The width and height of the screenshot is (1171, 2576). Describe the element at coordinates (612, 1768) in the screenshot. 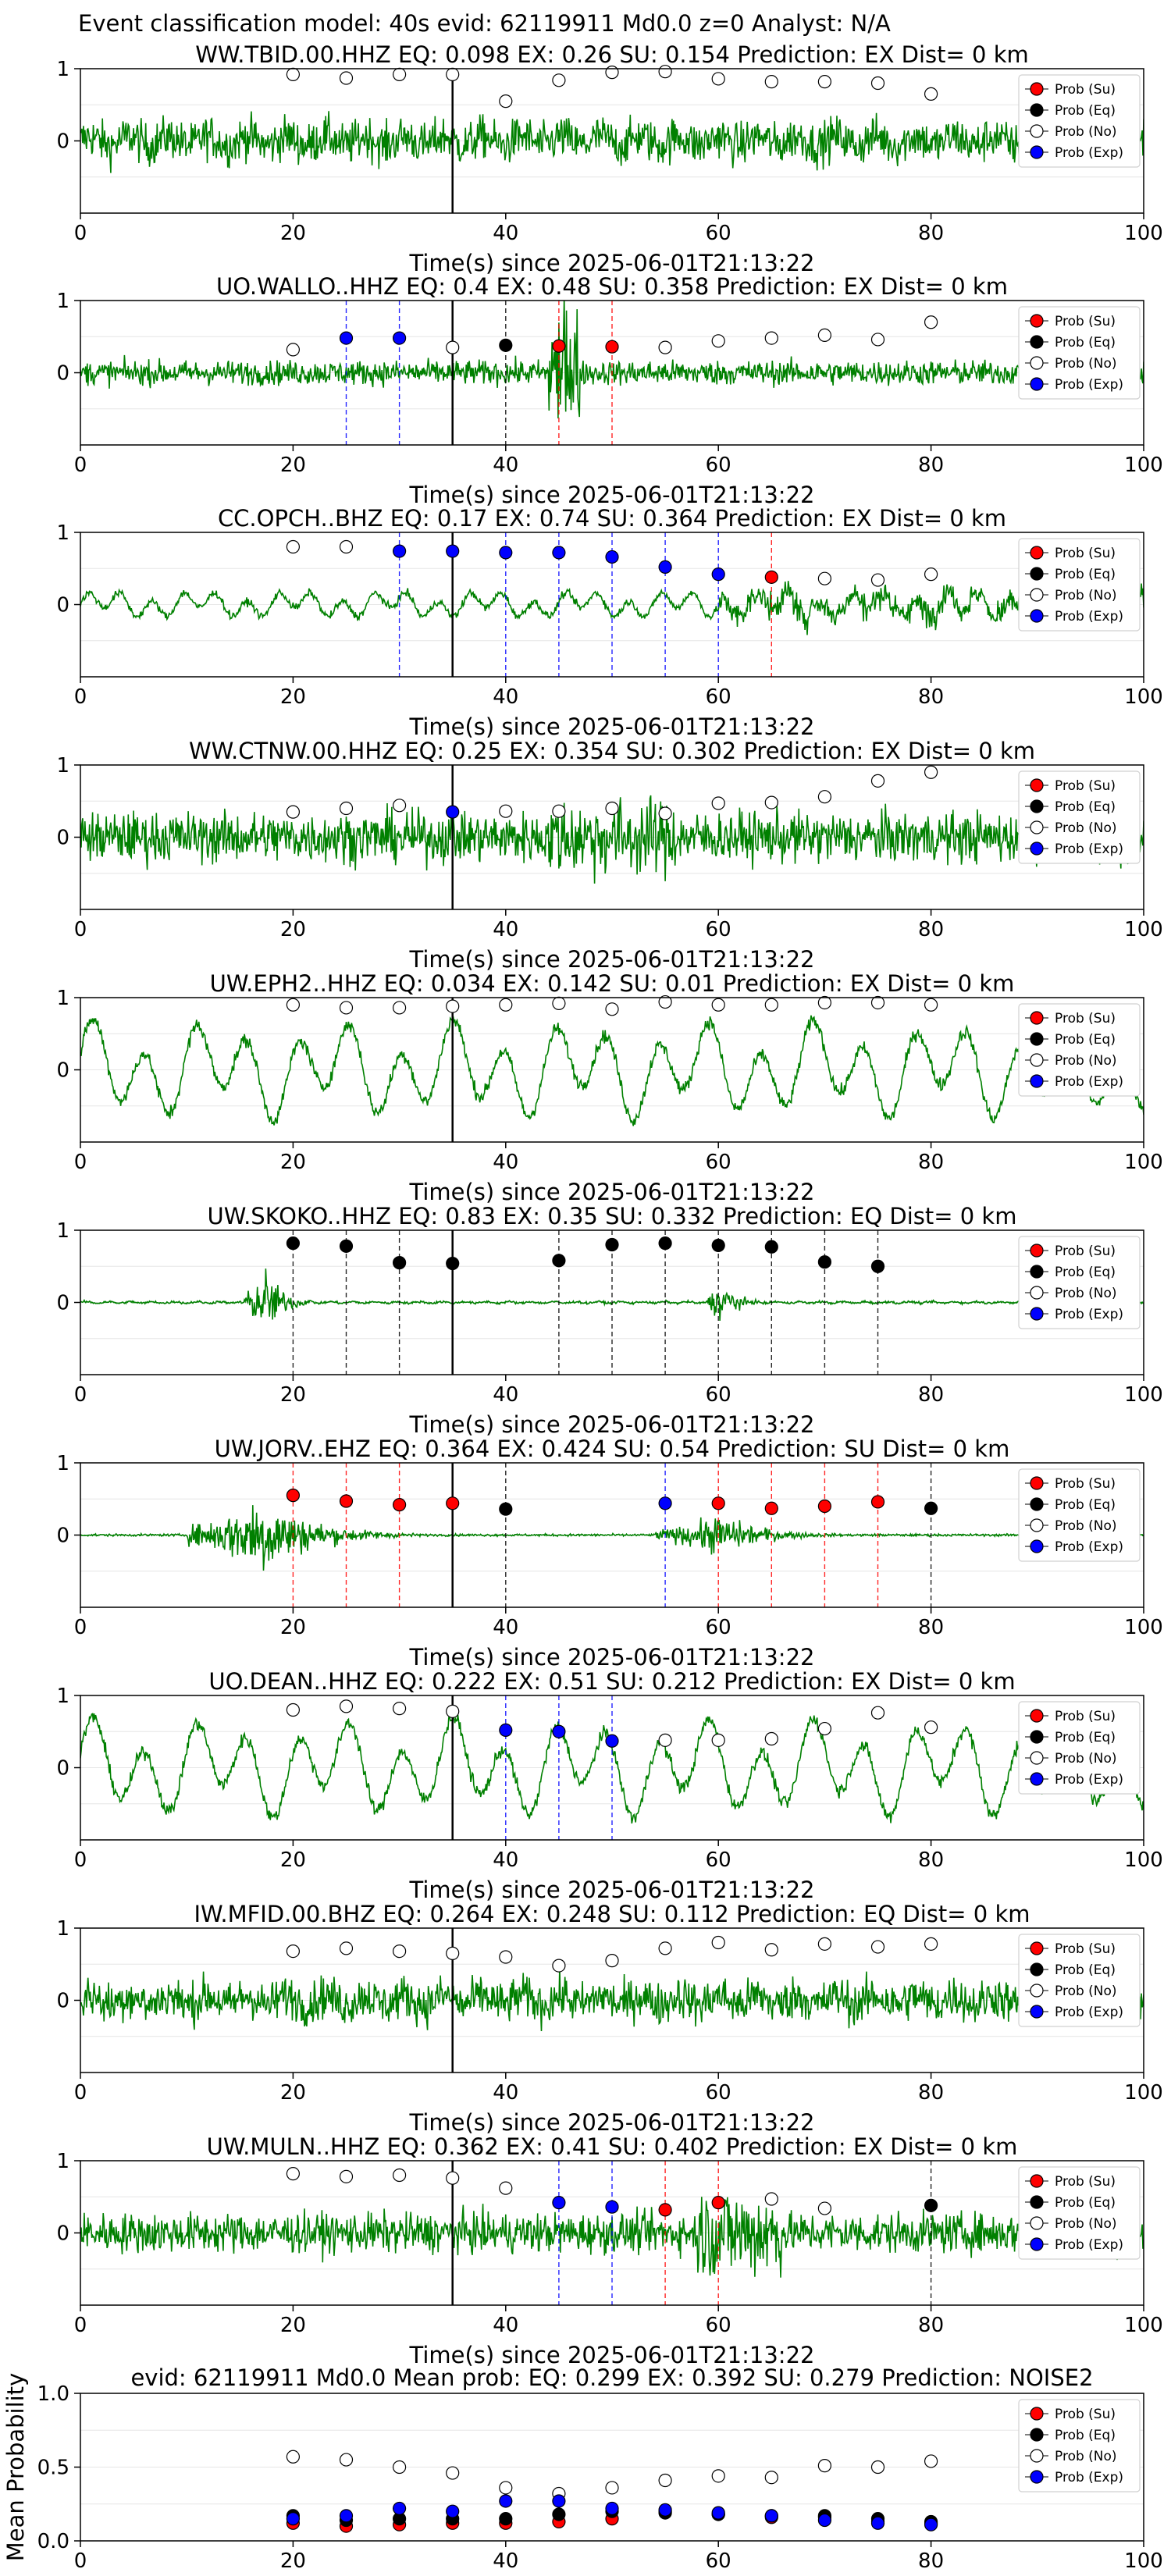

I see `waveform-trace` at that location.